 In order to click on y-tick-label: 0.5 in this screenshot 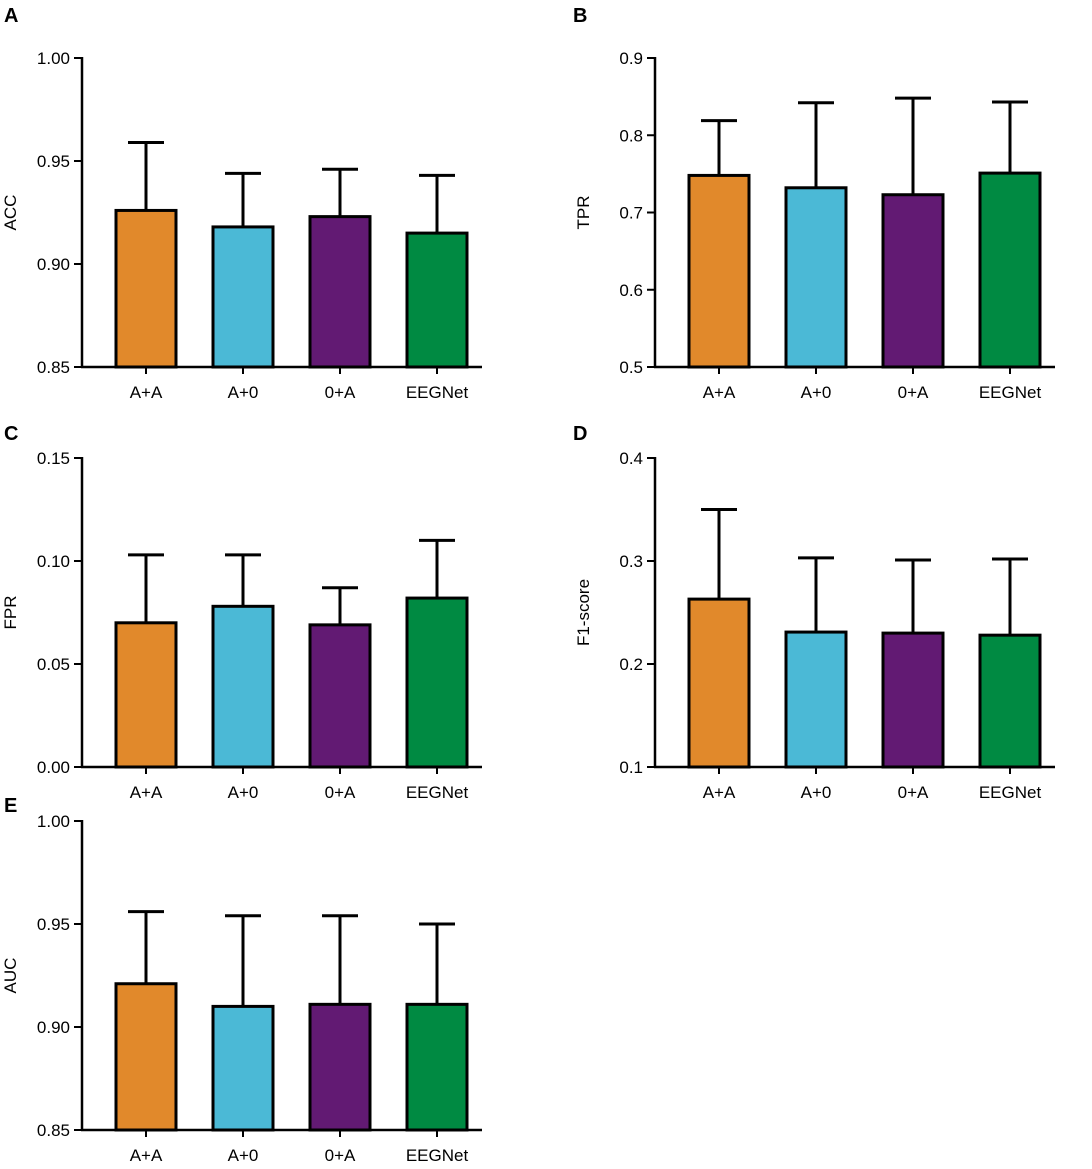, I will do `click(631, 367)`.